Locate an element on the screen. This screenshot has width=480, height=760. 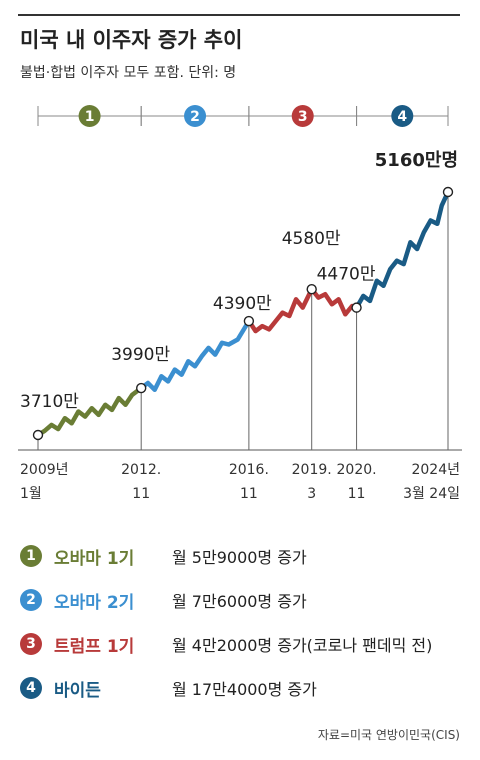
x-tick-label: 2024년 is located at coordinates (435, 470).